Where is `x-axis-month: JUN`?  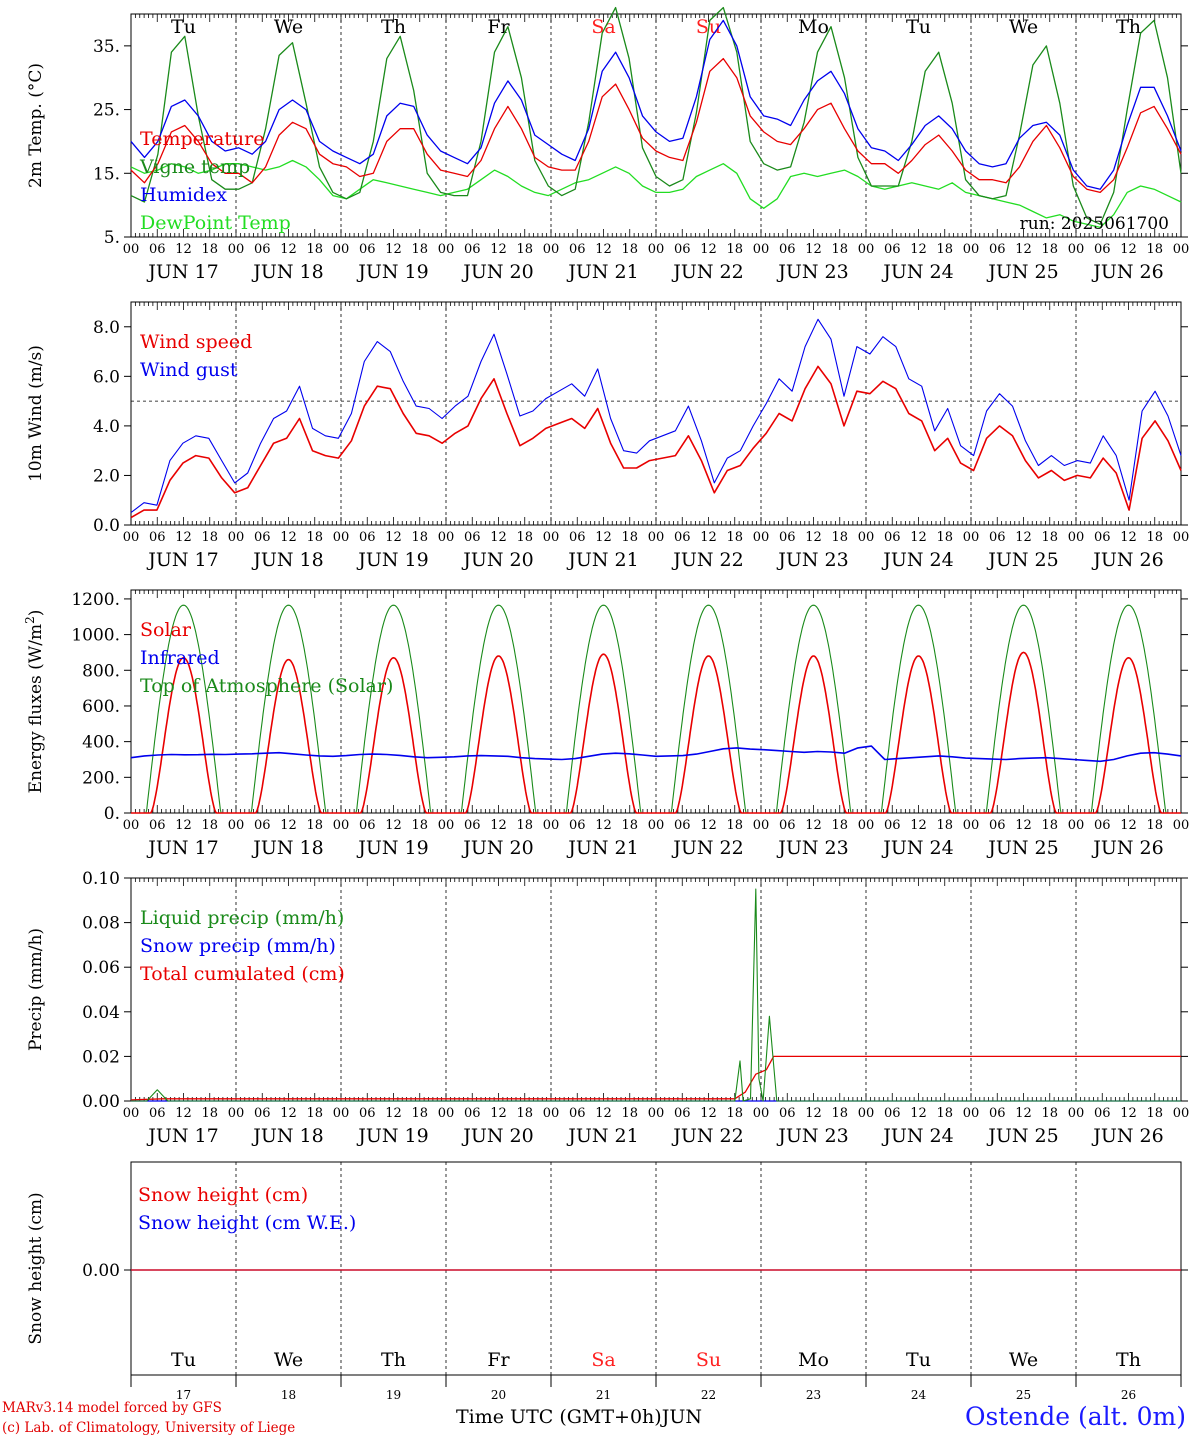 x-axis-month: JUN is located at coordinates (681, 1417).